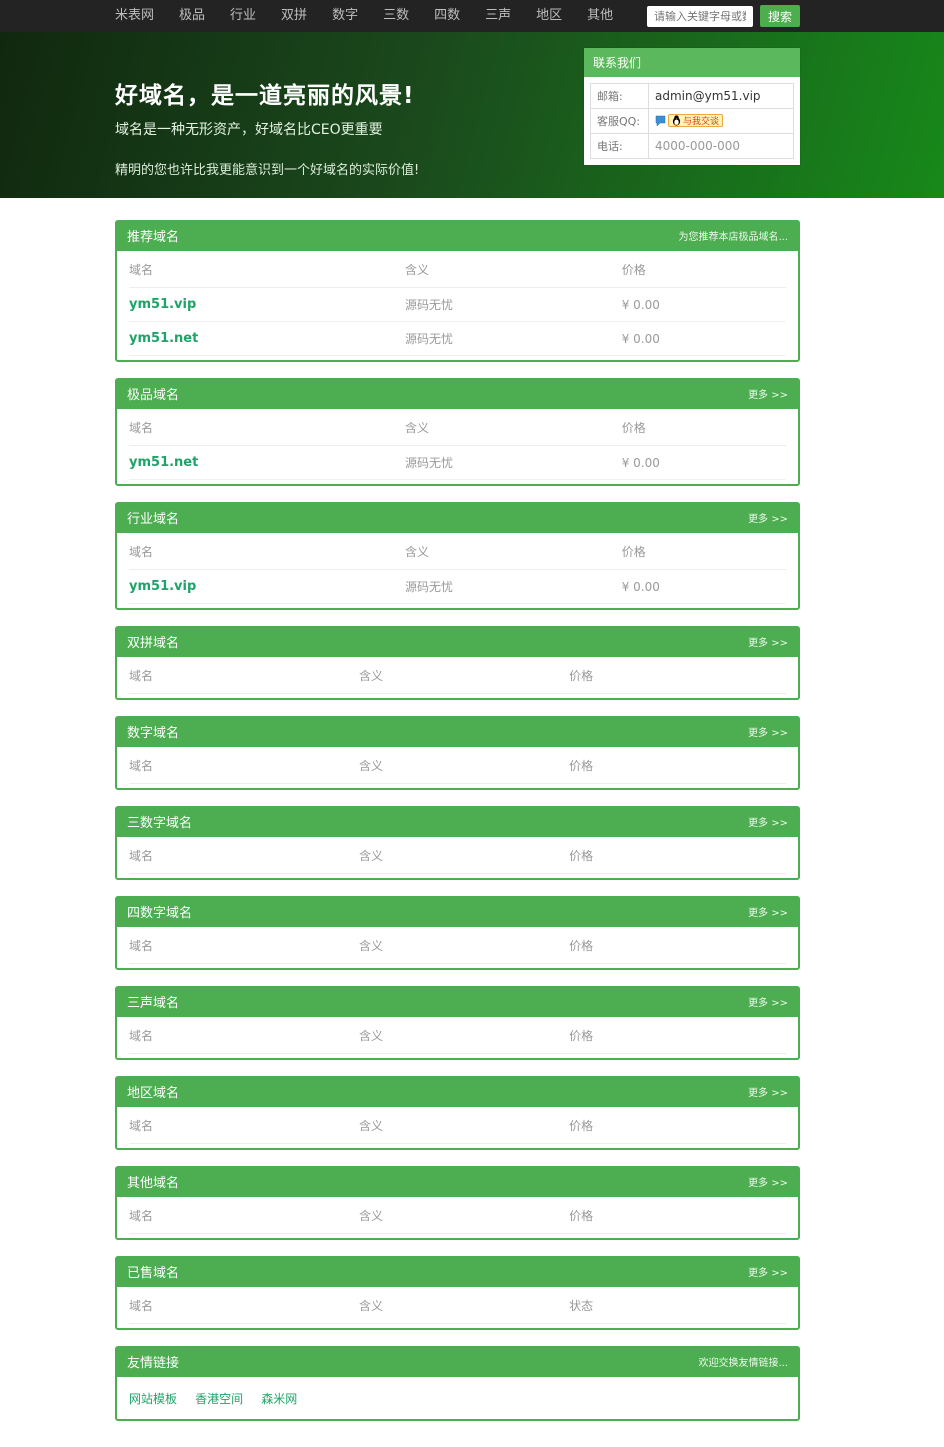 This screenshot has height=1447, width=944. I want to click on hero-subtitle: 域名是一种无形资产，好域名比CEO更重要, so click(249, 130).